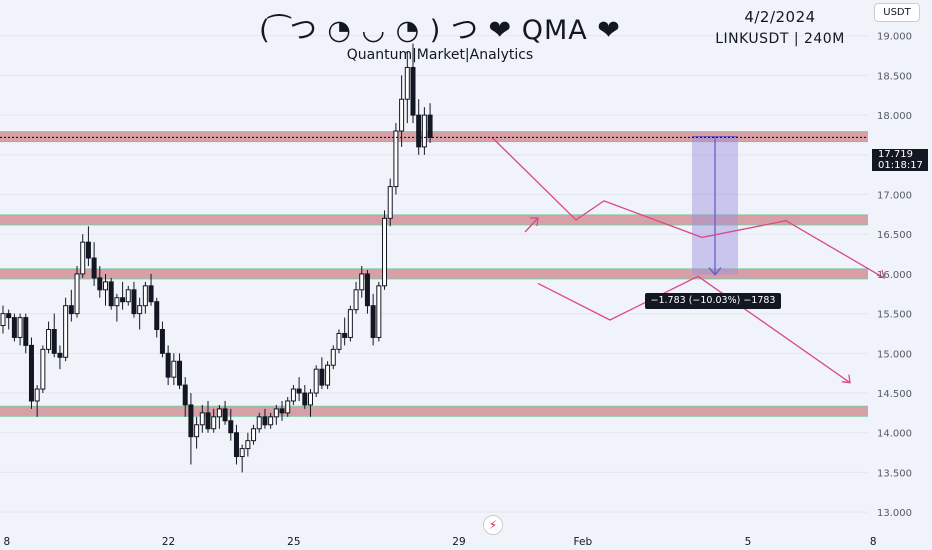 The image size is (932, 550). Describe the element at coordinates (468, 542) in the screenshot. I see `time-axis: 8222529Feb581215` at that location.